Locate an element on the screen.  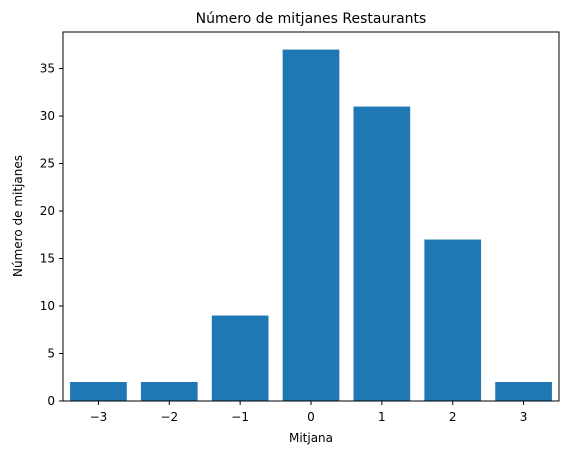
y-axis-label: Número de mitjanes is located at coordinates (18, 216).